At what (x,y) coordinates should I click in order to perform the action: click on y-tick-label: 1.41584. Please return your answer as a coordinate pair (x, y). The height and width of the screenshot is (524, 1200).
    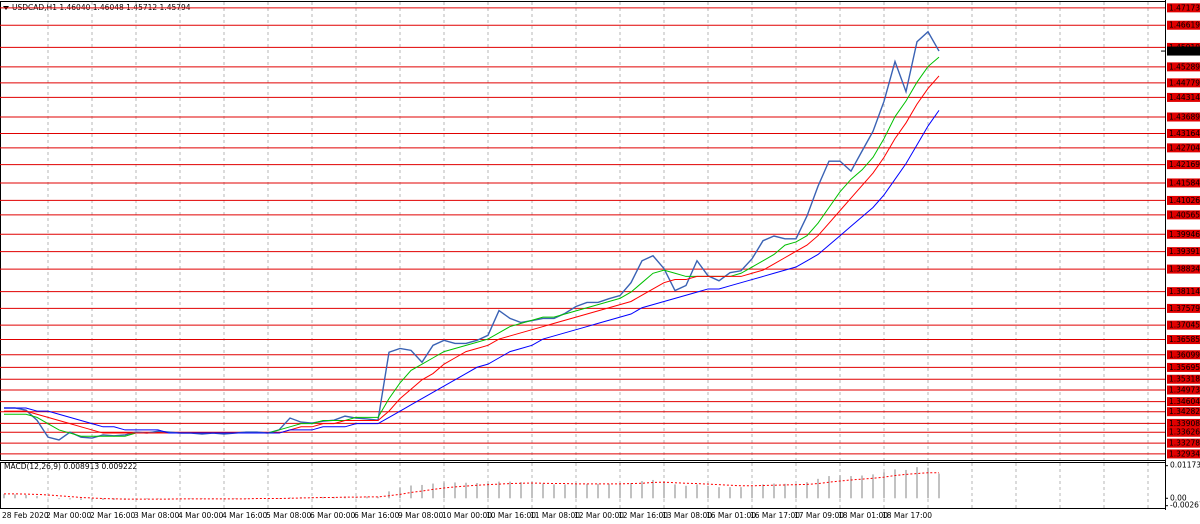
    Looking at the image, I should click on (1184, 182).